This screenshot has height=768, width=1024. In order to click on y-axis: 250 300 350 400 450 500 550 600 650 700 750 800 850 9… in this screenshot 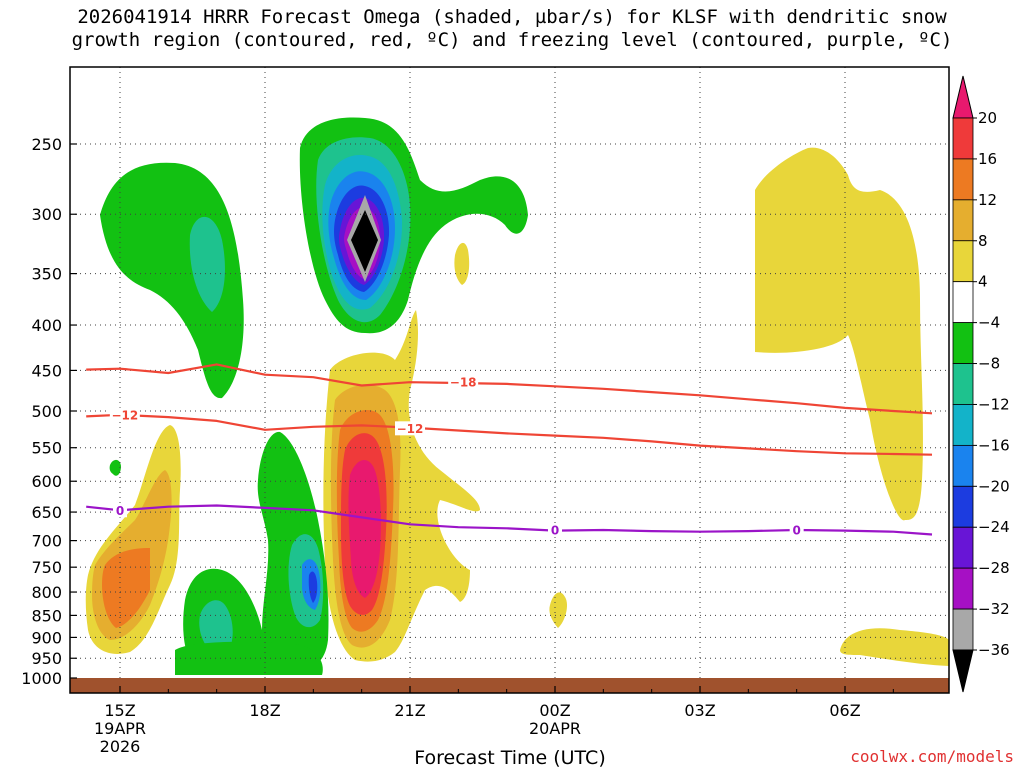, I will do `click(49, 411)`.